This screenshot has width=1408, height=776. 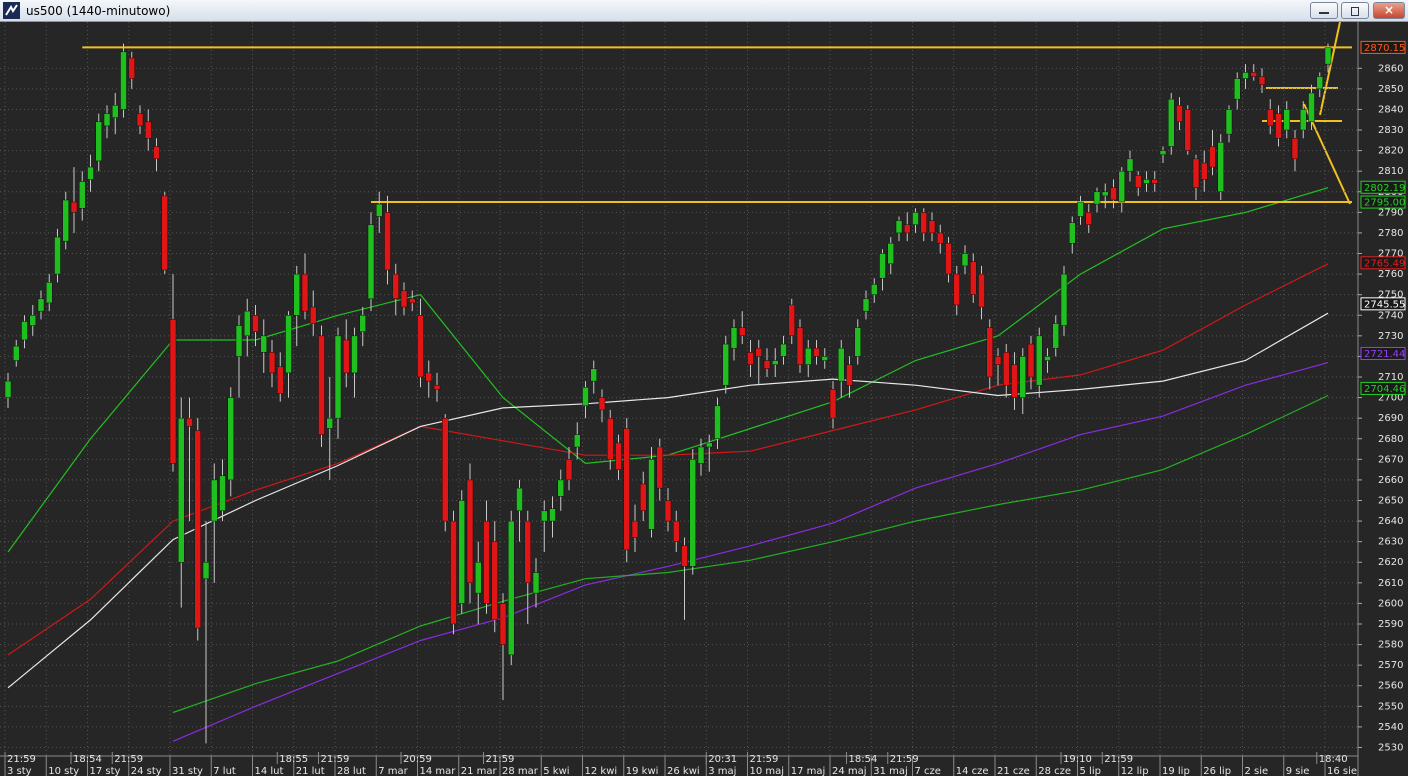 I want to click on title-bar: us500 (1440-minutowo) ×, so click(x=704, y=11).